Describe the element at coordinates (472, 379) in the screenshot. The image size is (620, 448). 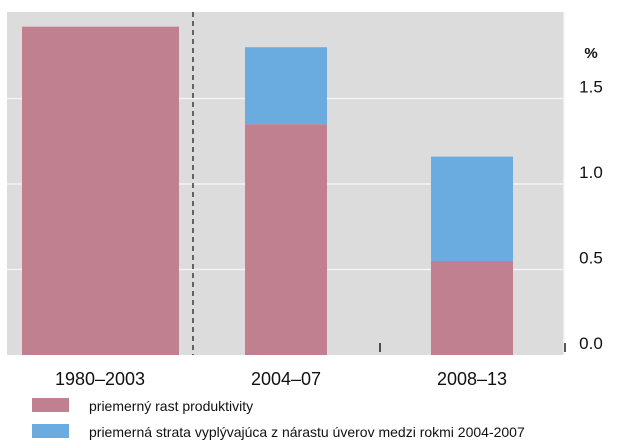
I see `x-category-label: 2008–13` at that location.